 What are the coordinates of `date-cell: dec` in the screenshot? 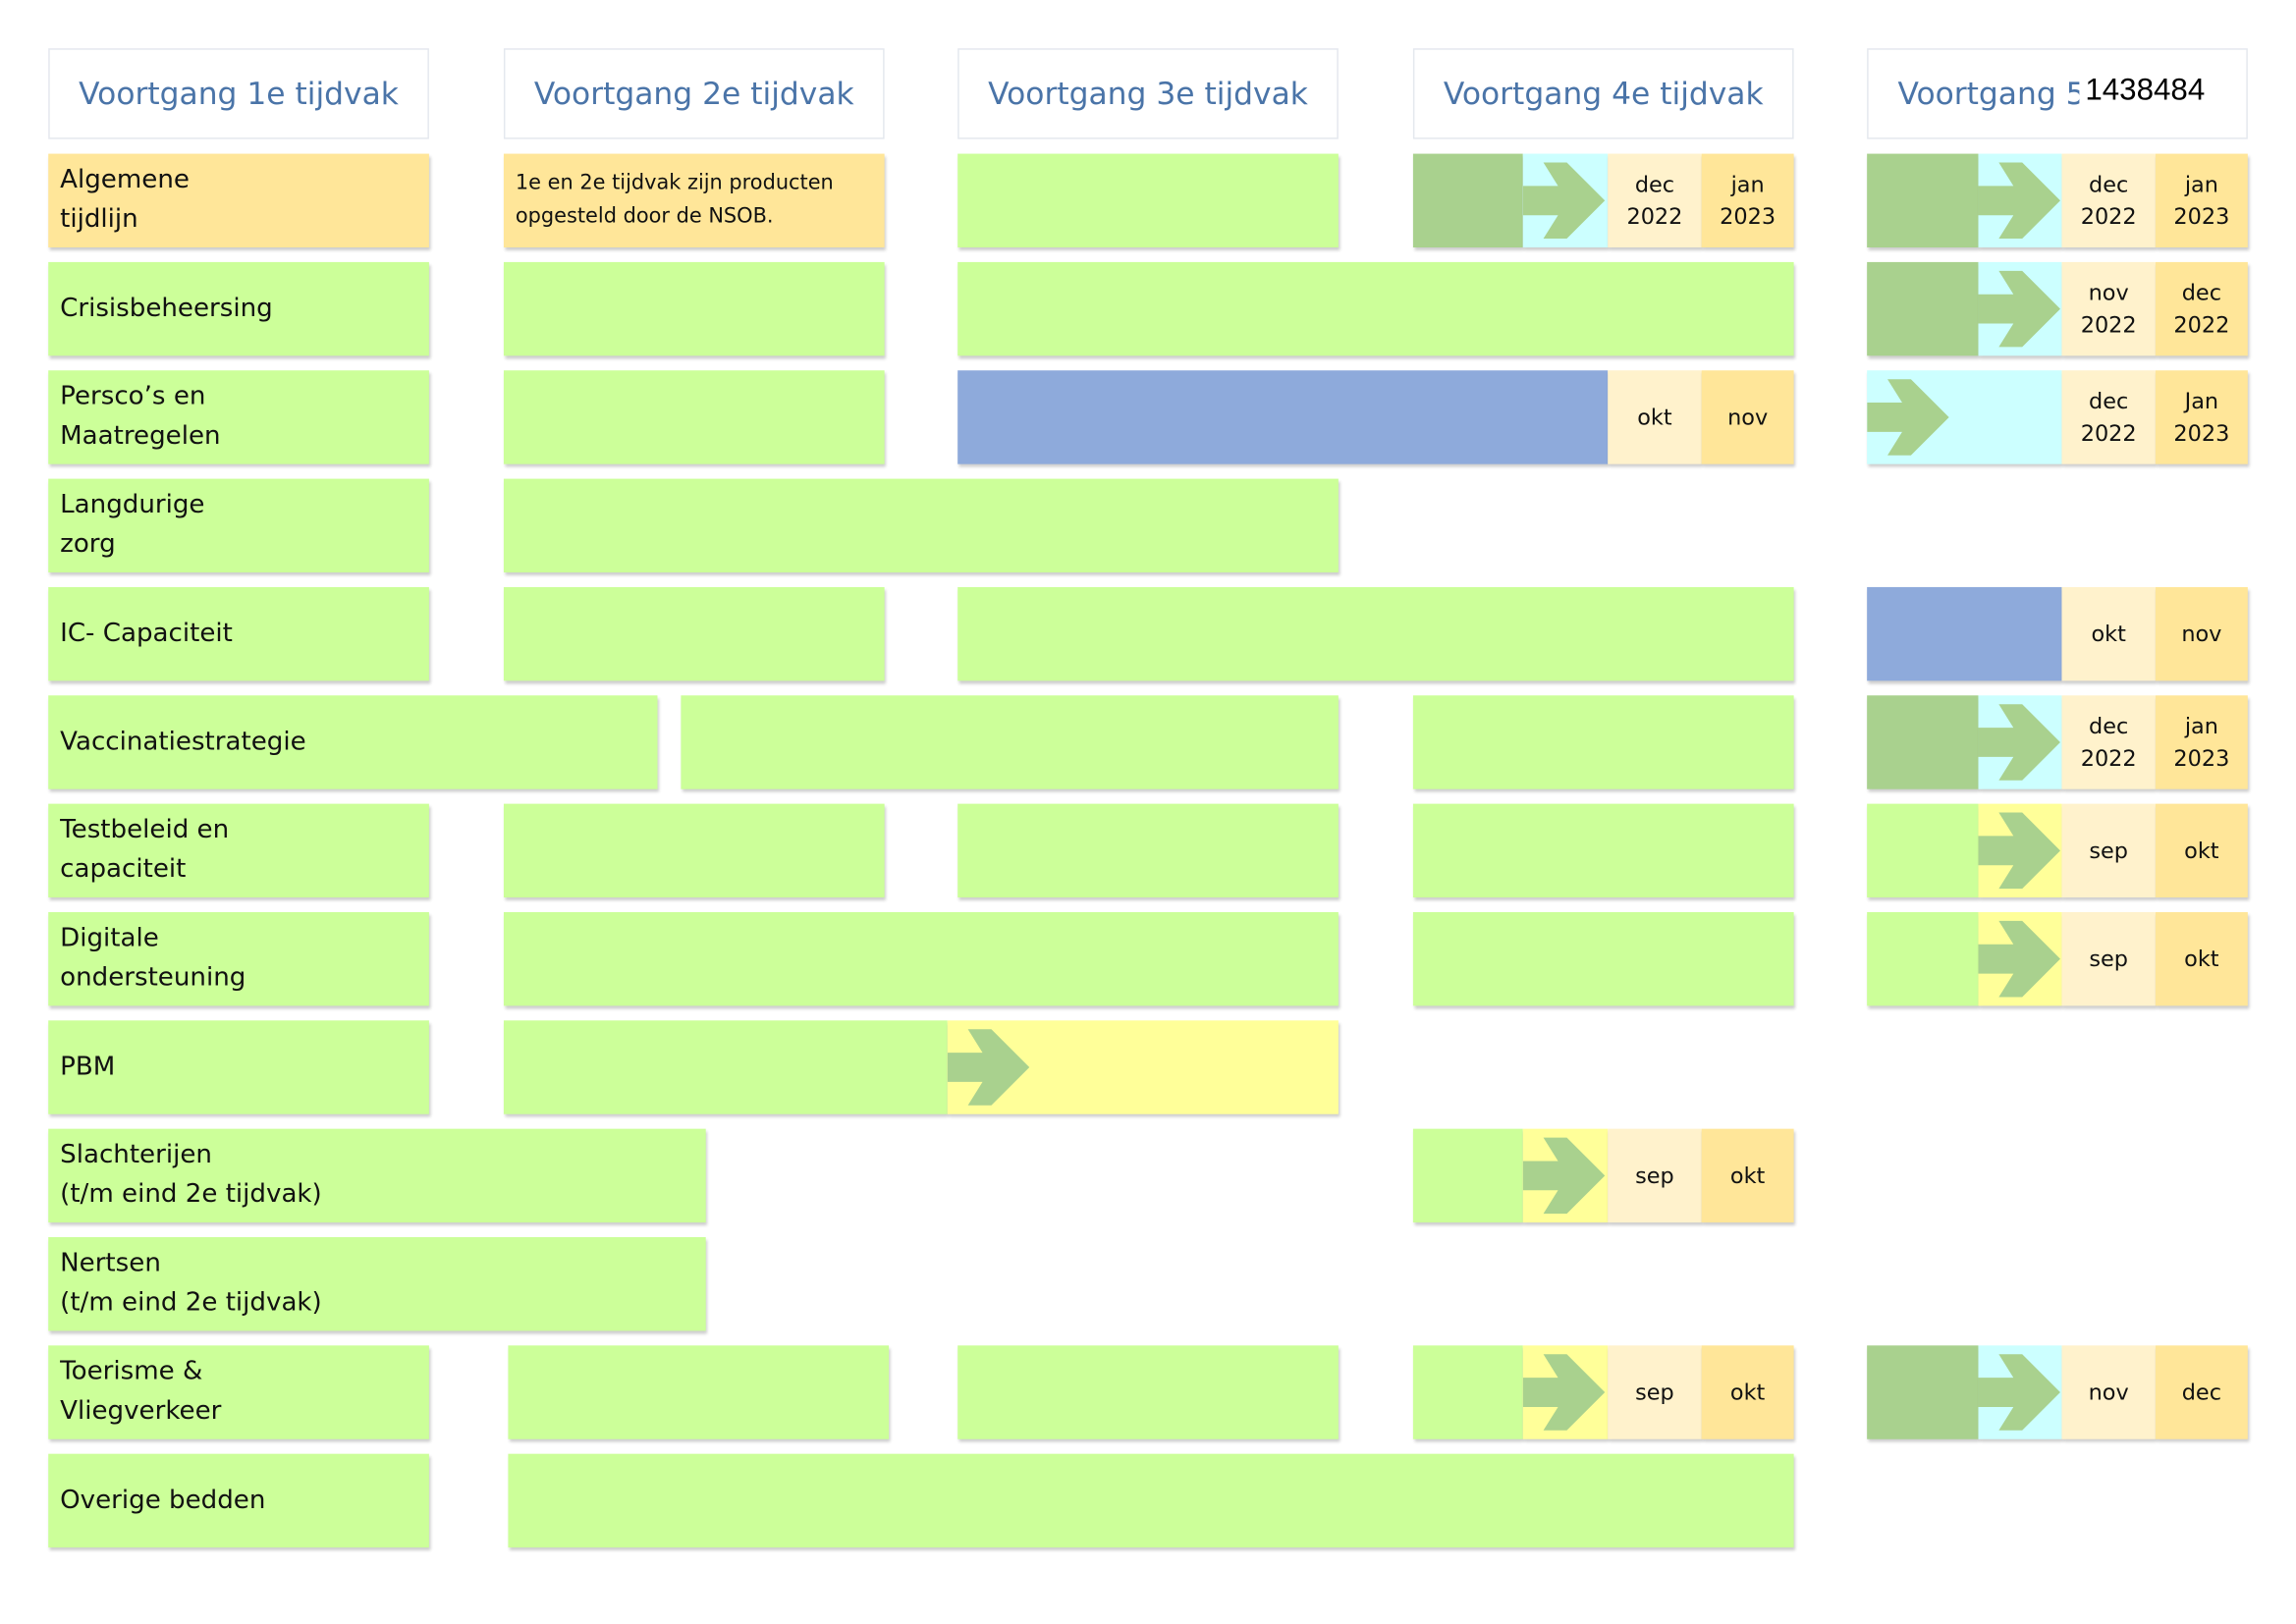 It's located at (2201, 1392).